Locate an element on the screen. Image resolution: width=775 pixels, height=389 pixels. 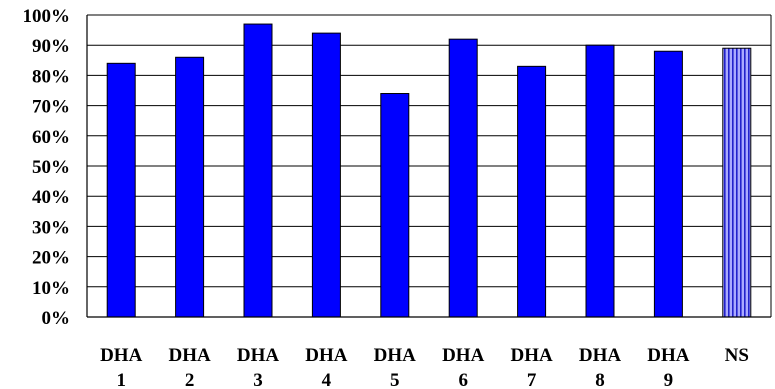
x-tick-label: 6 is located at coordinates (463, 379).